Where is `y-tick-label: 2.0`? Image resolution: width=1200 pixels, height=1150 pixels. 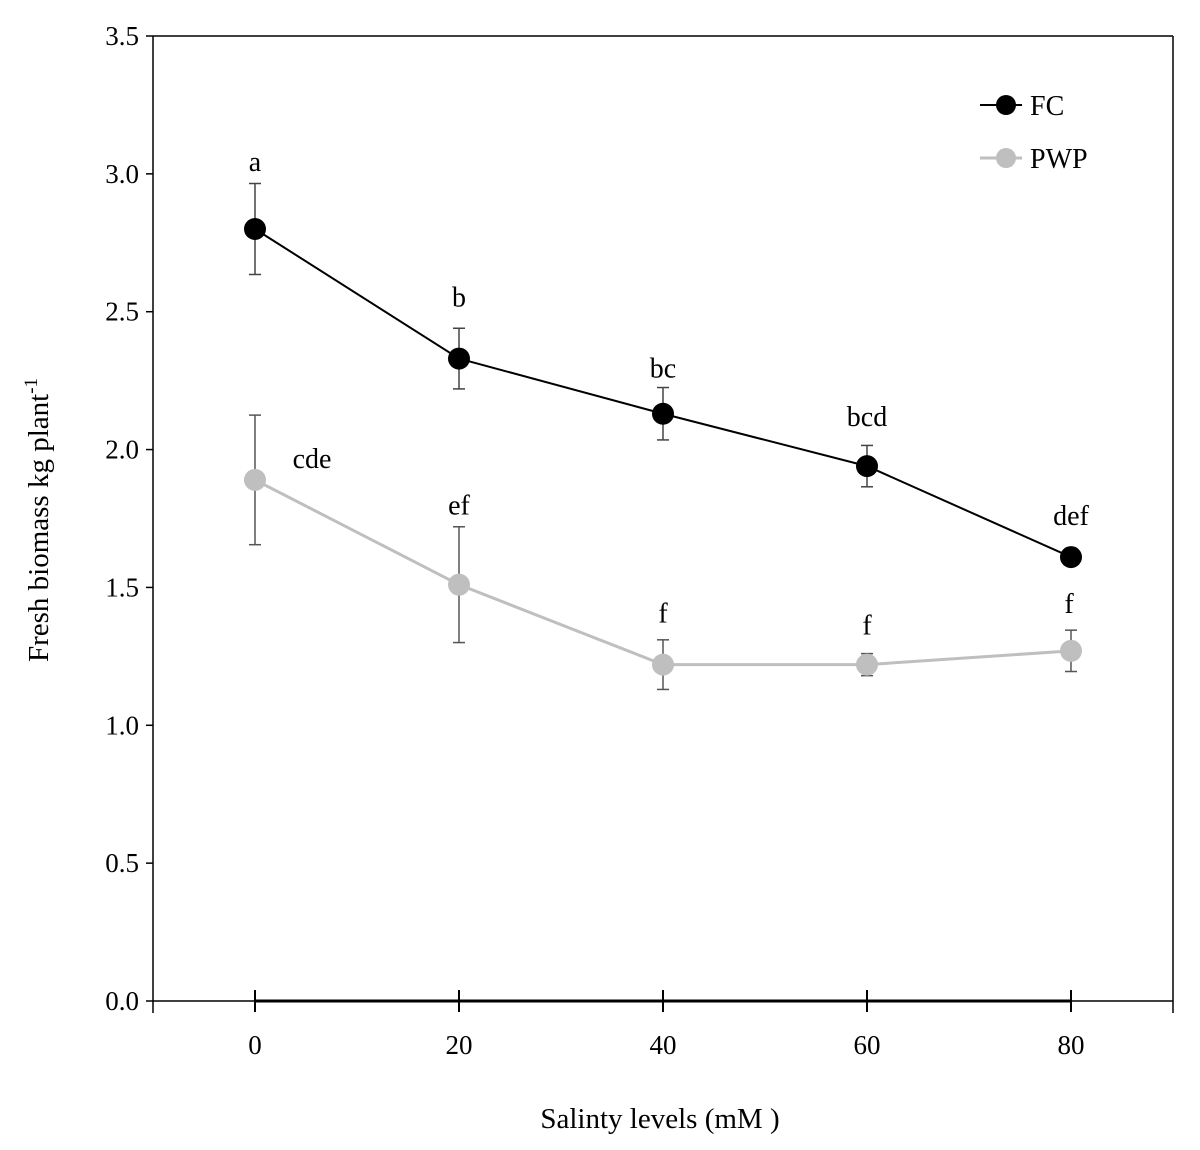
y-tick-label: 2.0 is located at coordinates (122, 450).